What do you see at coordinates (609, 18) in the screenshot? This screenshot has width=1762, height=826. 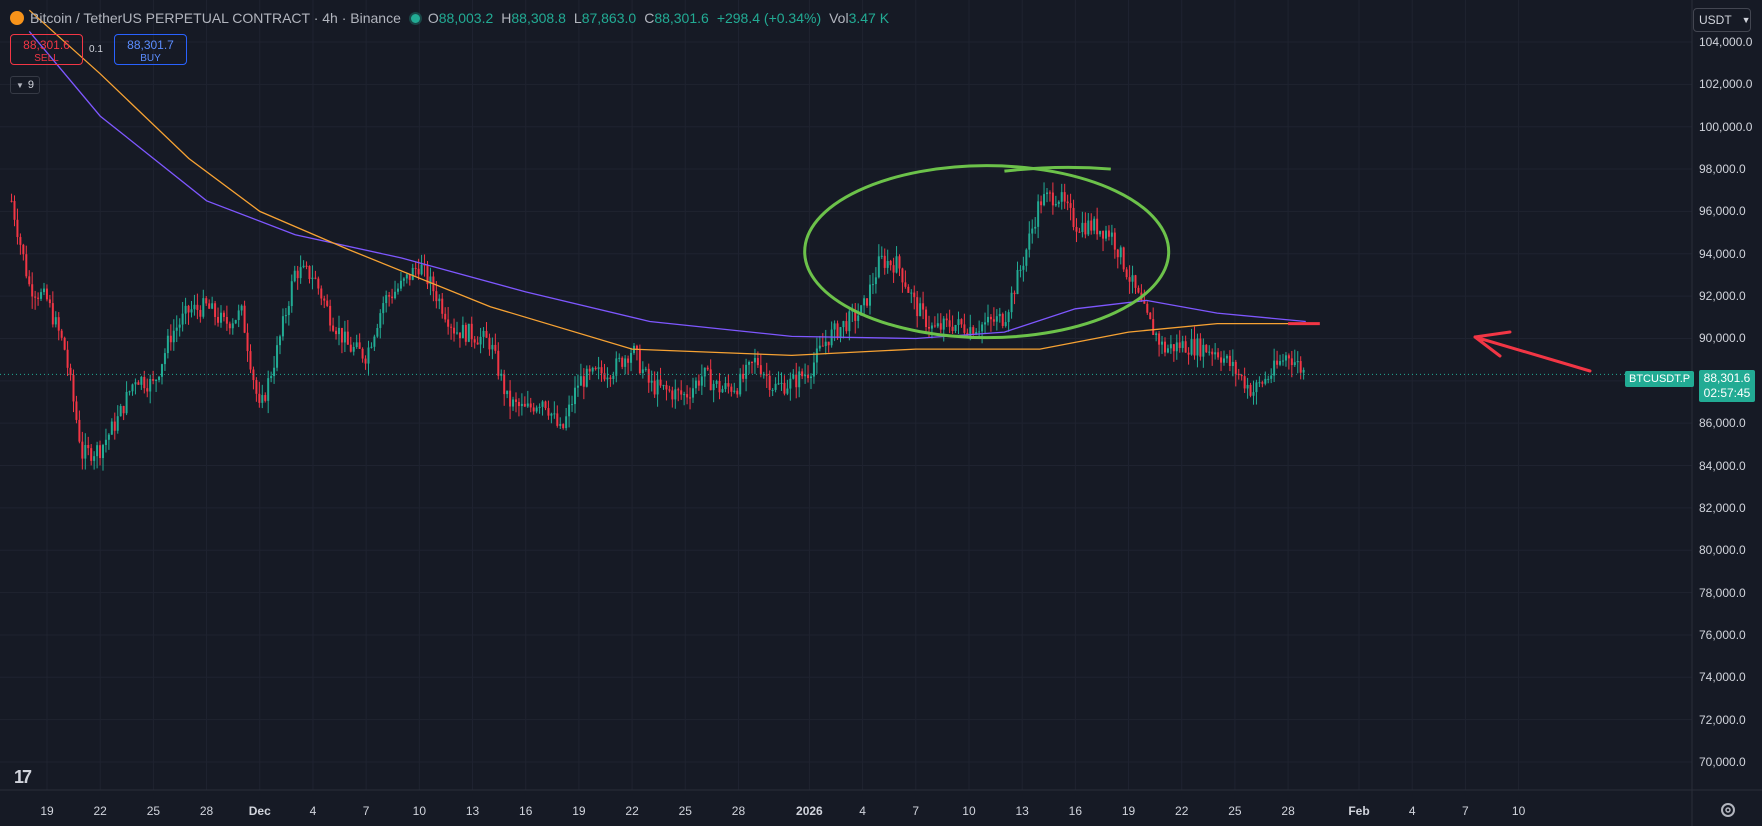 I see `ohlc-value: 87,863.0` at bounding box center [609, 18].